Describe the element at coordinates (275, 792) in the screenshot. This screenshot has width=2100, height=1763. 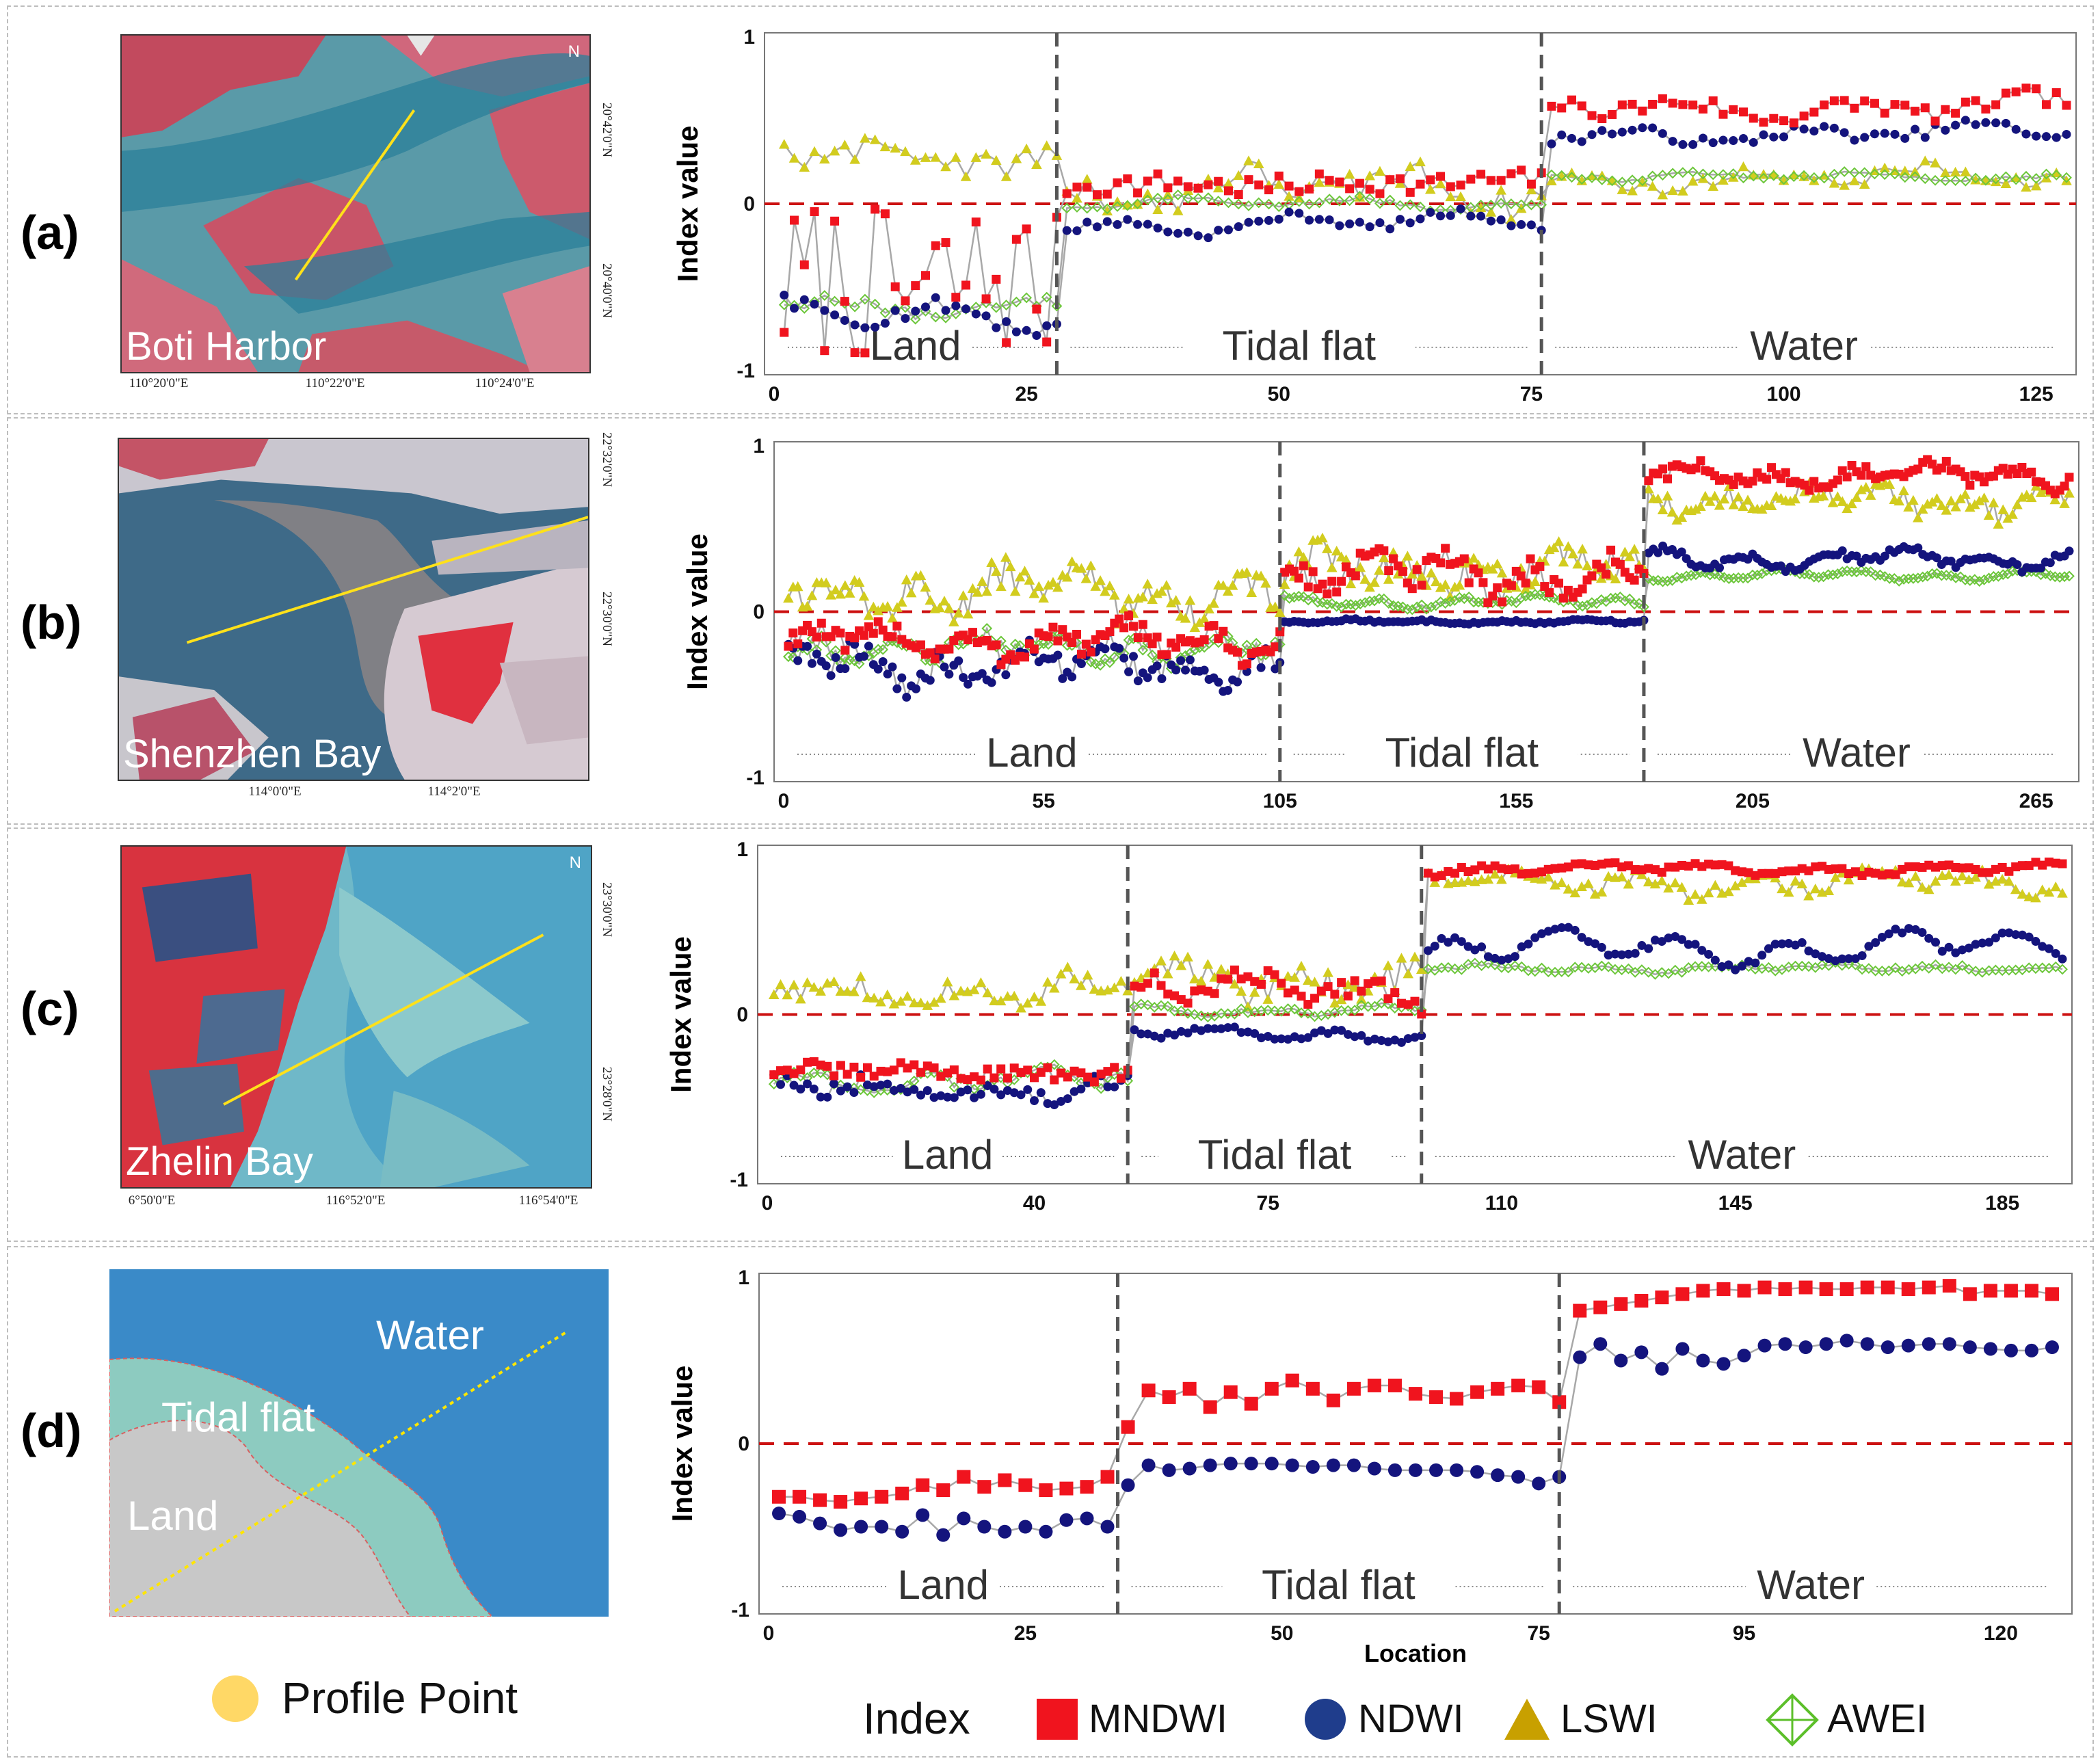
I see `map-b-xcoord-0: 114°0'0"E` at that location.